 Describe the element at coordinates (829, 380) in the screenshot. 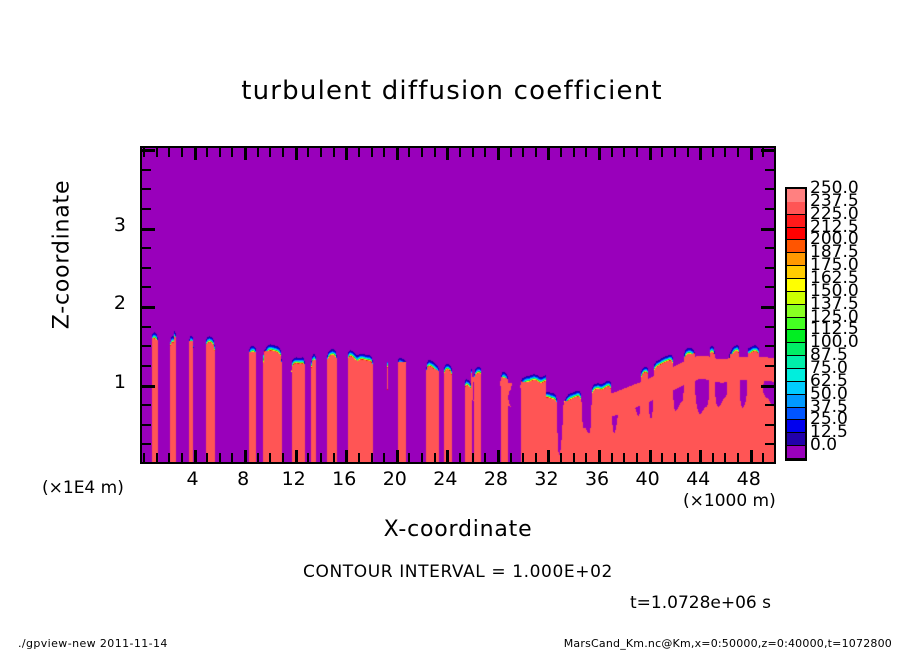

I see `colorbar-tick-label: 62.5` at that location.